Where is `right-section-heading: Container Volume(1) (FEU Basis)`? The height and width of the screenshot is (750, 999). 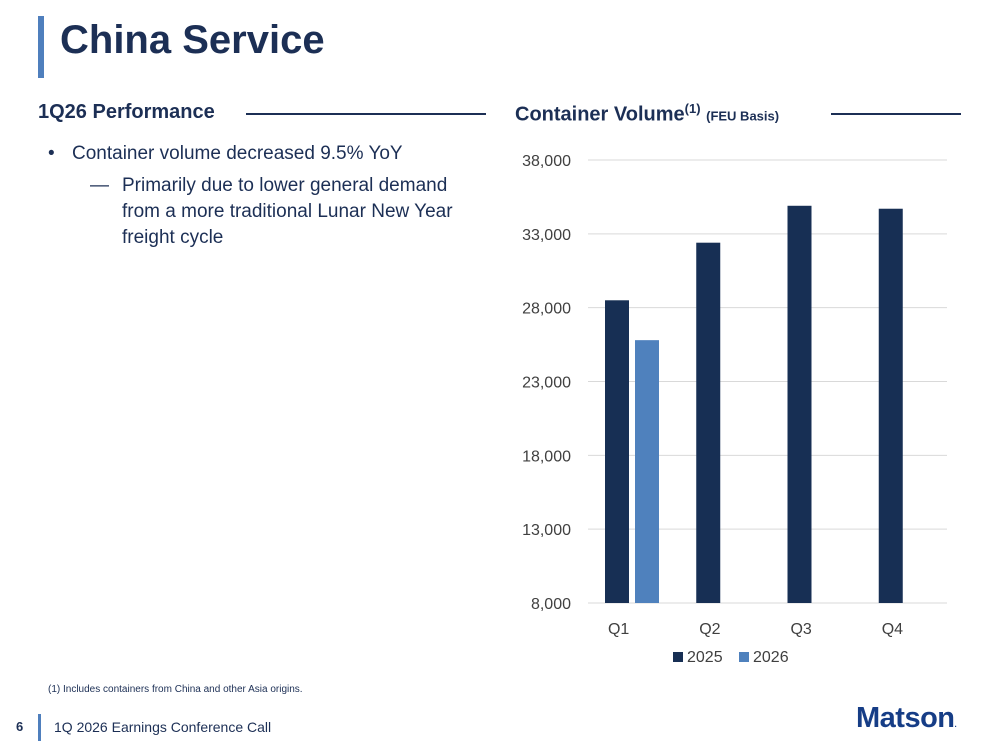 right-section-heading: Container Volume(1) (FEU Basis) is located at coordinates (647, 114).